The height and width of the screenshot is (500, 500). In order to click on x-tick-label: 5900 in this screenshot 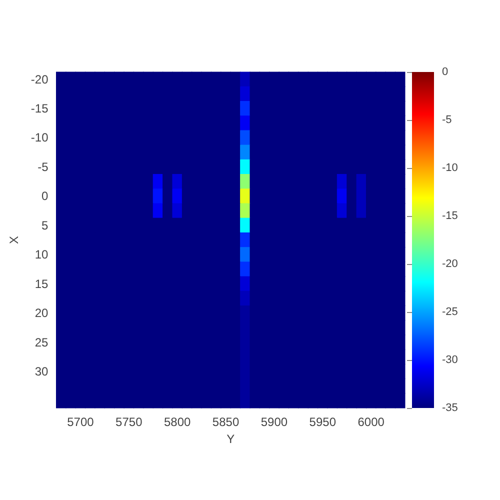, I will do `click(274, 422)`.